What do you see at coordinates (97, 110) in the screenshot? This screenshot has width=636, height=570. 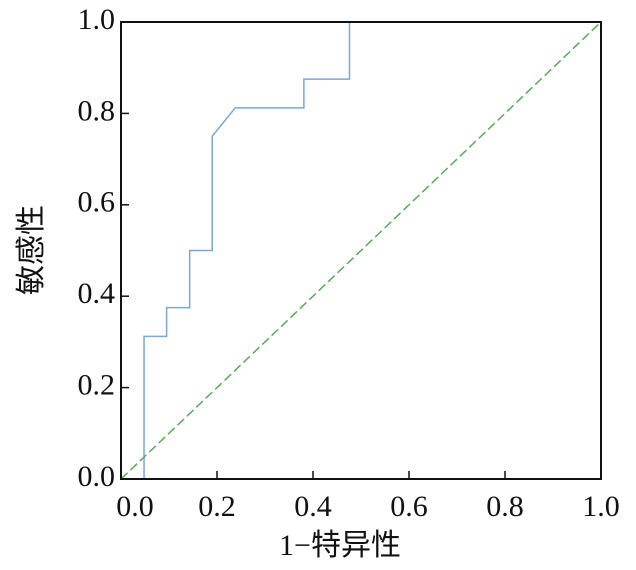 I see `y-tick-label: 0.8` at bounding box center [97, 110].